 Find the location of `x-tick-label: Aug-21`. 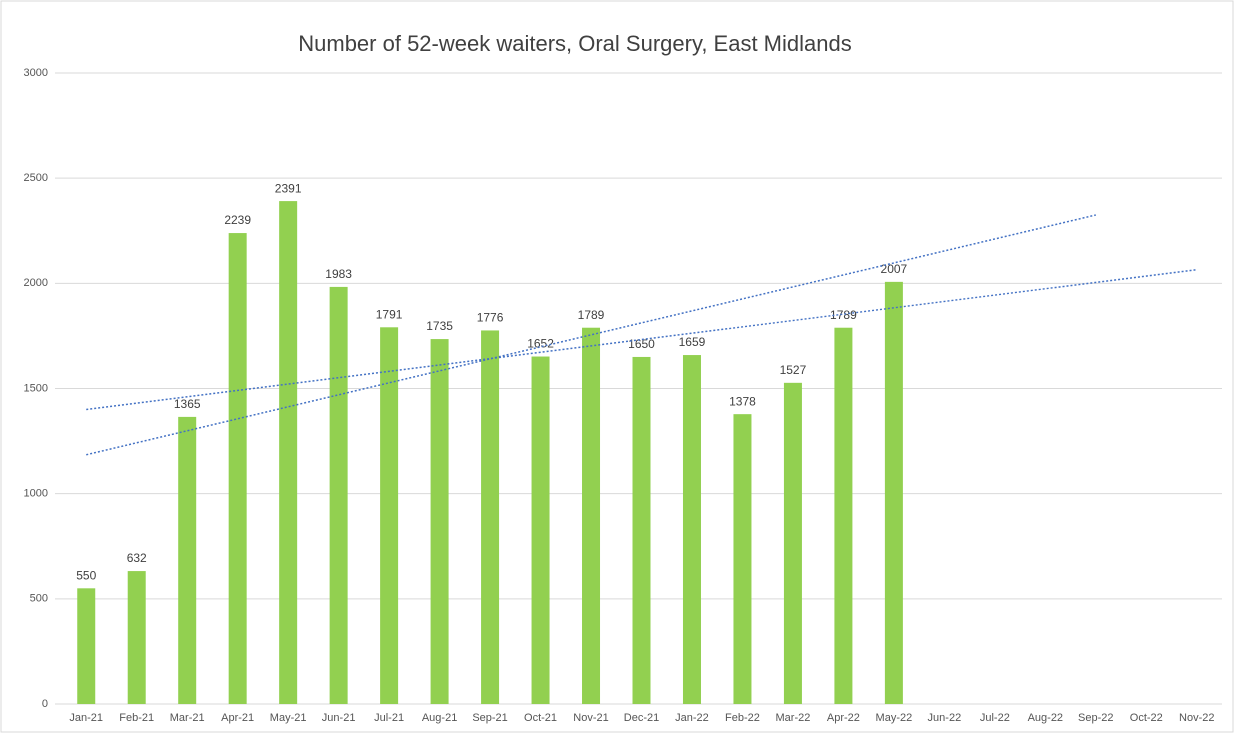

x-tick-label: Aug-21 is located at coordinates (439, 718).